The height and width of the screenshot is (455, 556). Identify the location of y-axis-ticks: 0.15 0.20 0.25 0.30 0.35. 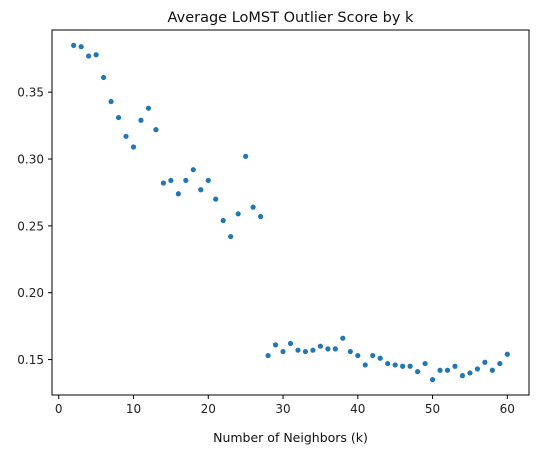
(34, 226).